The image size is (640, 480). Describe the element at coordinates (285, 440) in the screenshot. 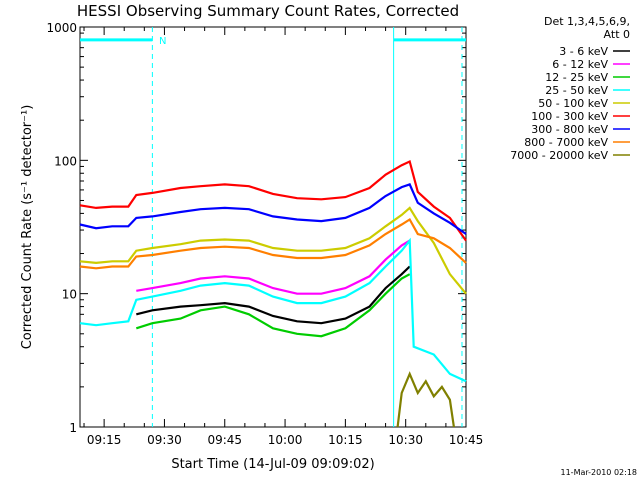

I see `x-tick-label: 10:00` at that location.